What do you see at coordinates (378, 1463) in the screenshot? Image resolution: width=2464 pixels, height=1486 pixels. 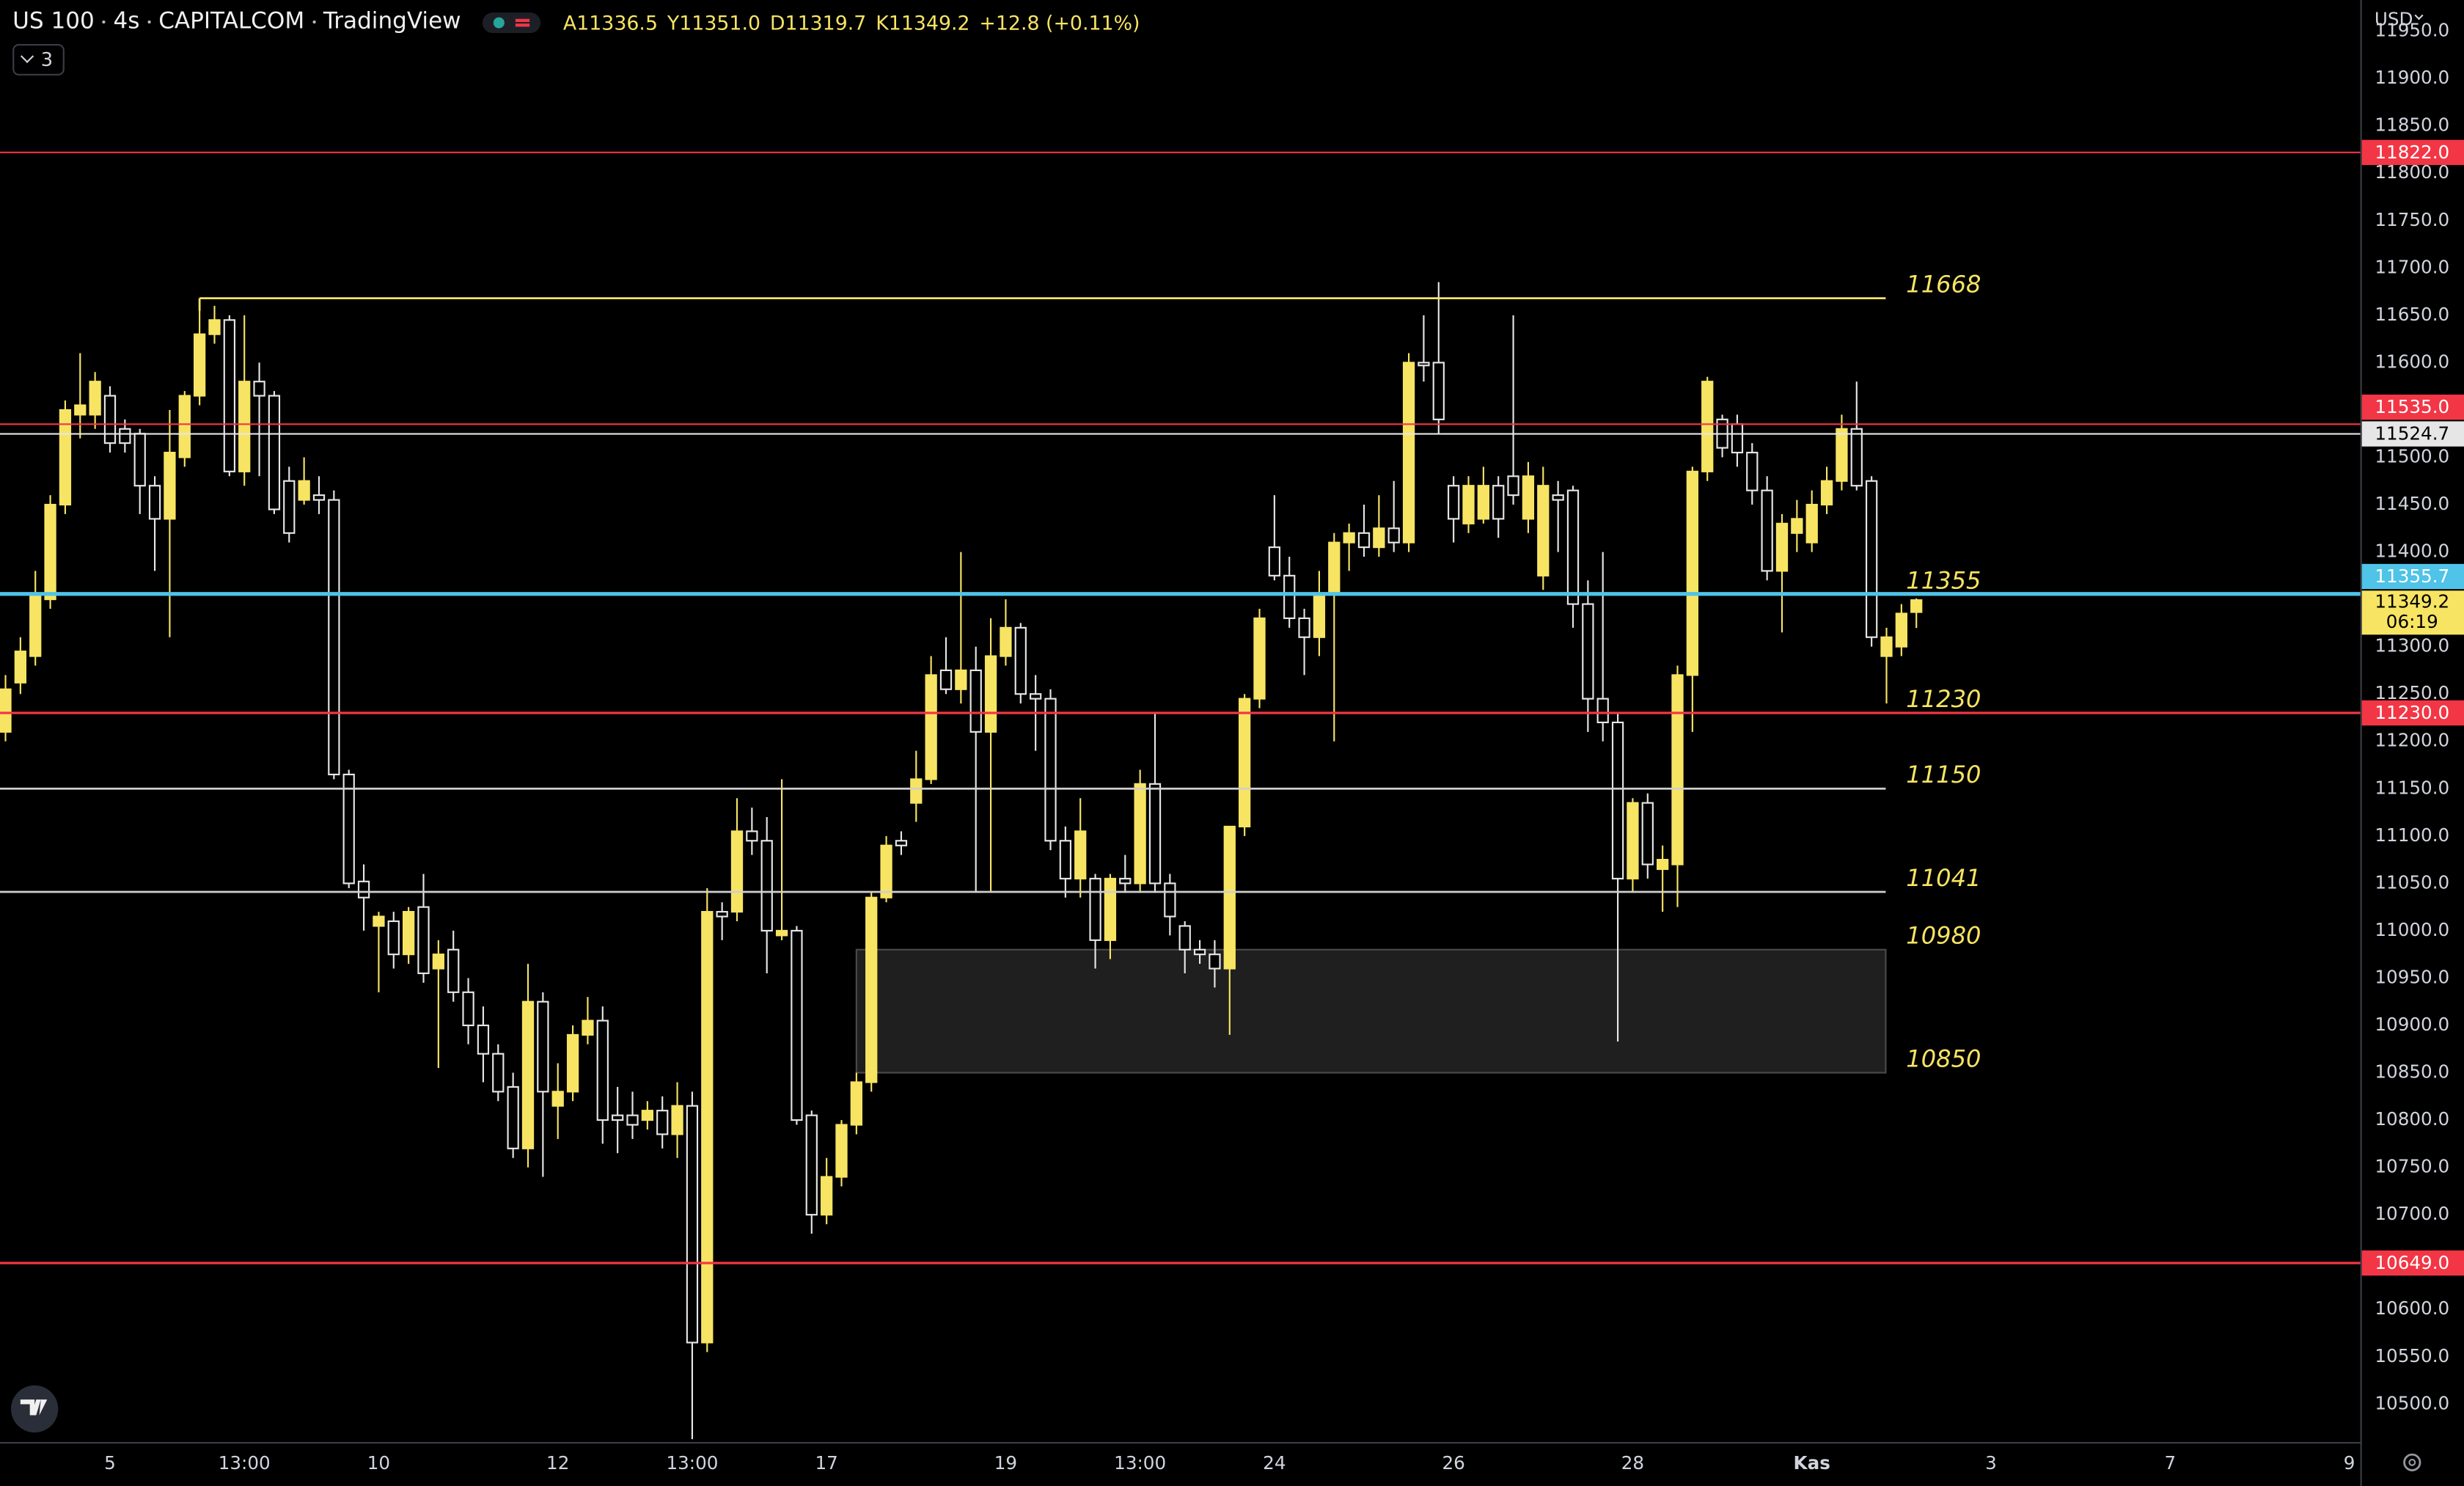 I see `x-tick-label: 10` at bounding box center [378, 1463].